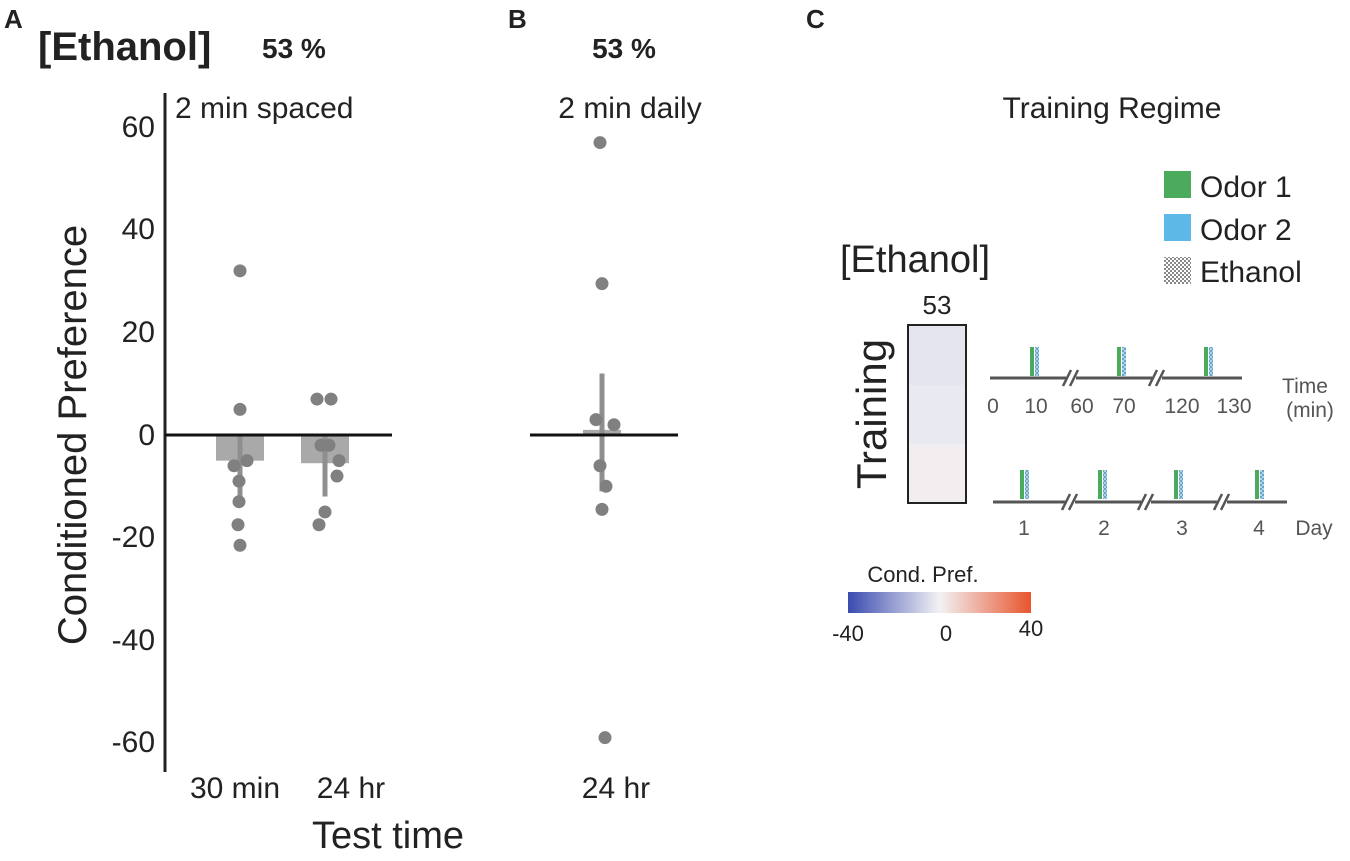 This screenshot has height=861, width=1350. What do you see at coordinates (1177, 270) in the screenshot?
I see `legend-ethanol-swatch` at bounding box center [1177, 270].